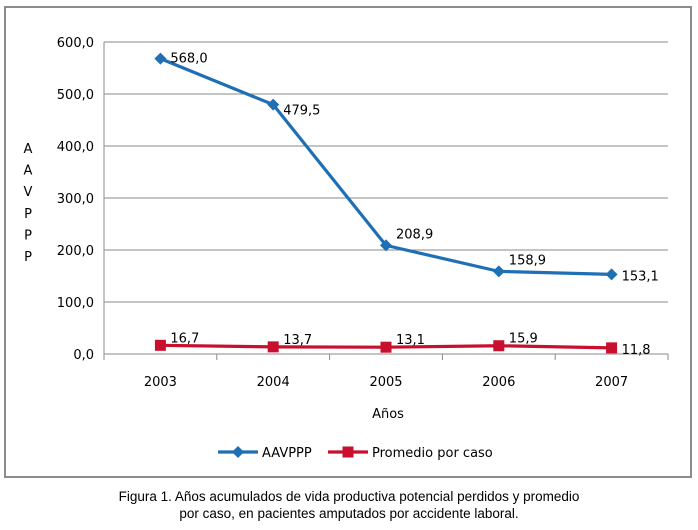 The height and width of the screenshot is (530, 698). I want to click on data-label: 208,9, so click(414, 234).